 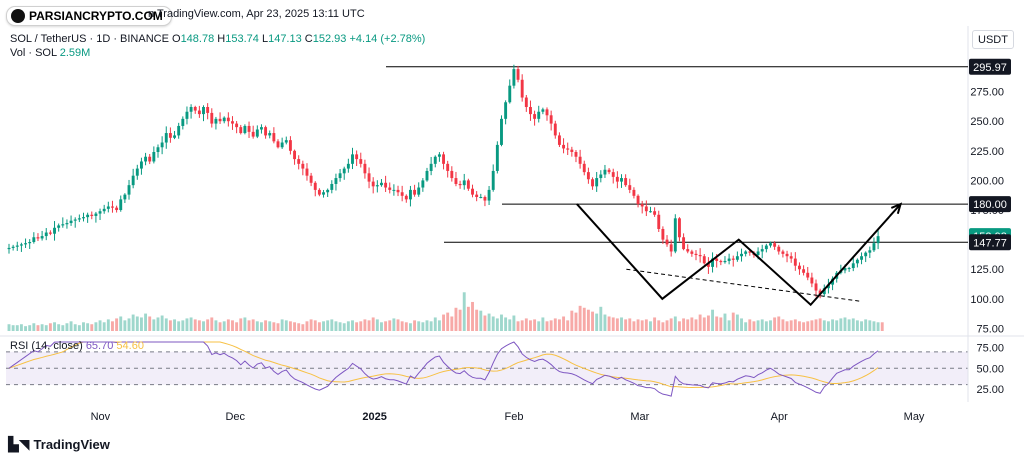 What do you see at coordinates (990, 242) in the screenshot?
I see `price-tag` at bounding box center [990, 242].